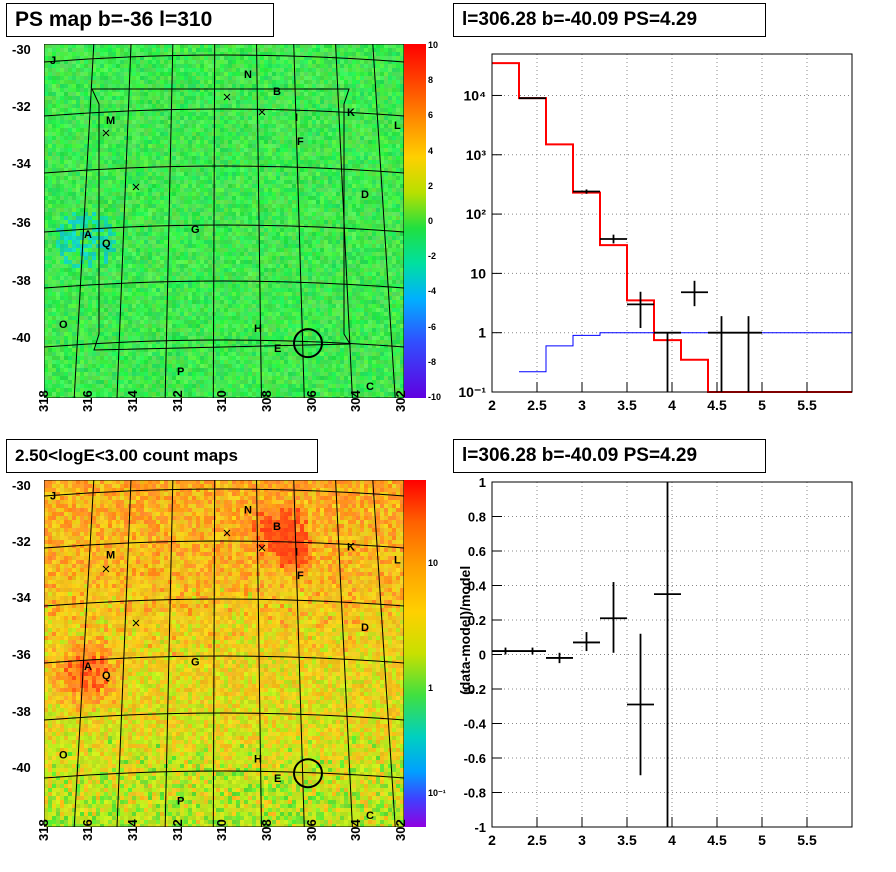 The height and width of the screenshot is (872, 896). Describe the element at coordinates (365, 628) in the screenshot. I see `source-label-d: D` at that location.